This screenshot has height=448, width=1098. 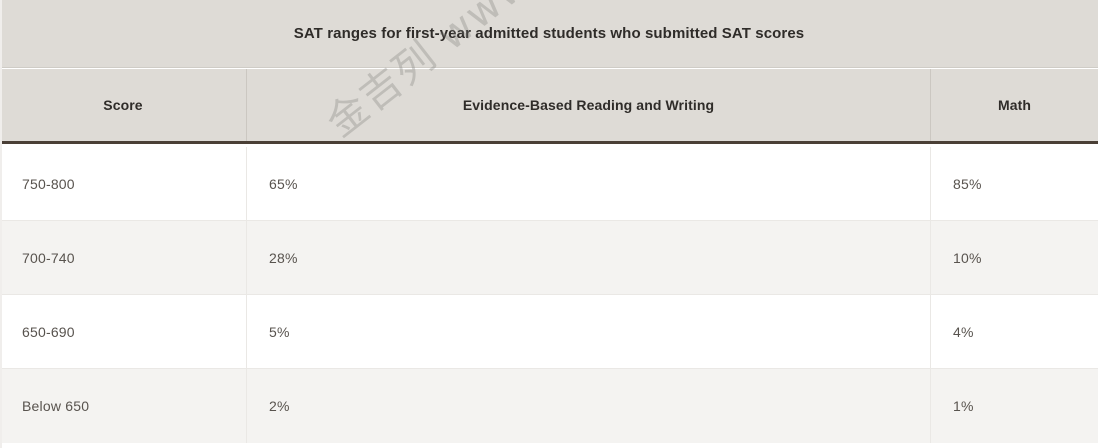 What do you see at coordinates (48, 331) in the screenshot?
I see `cell-score: 650-690` at bounding box center [48, 331].